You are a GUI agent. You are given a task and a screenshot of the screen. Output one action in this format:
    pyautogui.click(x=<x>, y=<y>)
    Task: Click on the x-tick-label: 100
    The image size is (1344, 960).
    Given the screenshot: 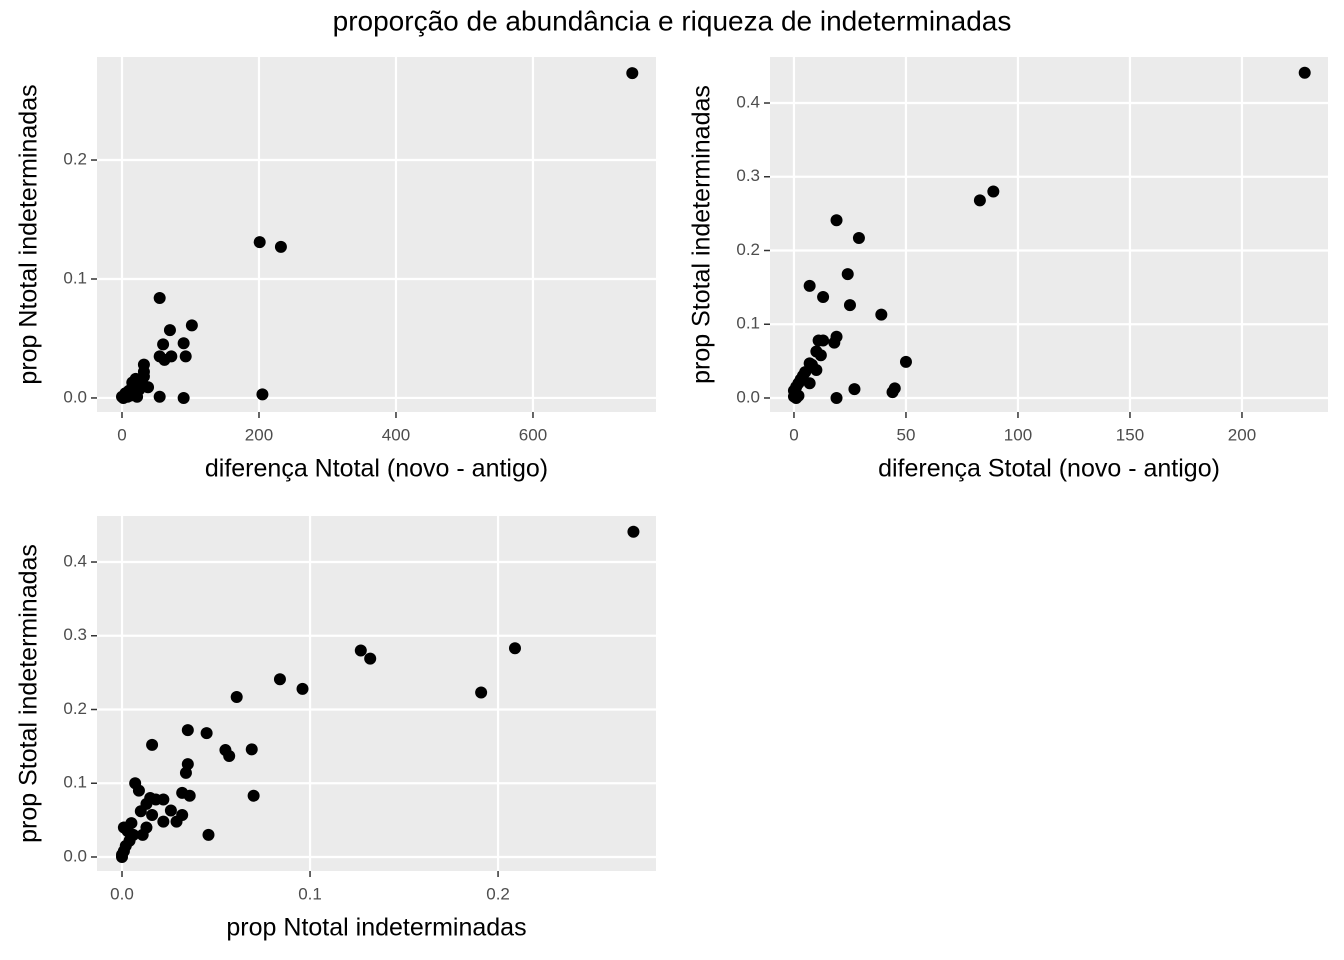 What is the action you would take?
    pyautogui.click(x=1018, y=434)
    